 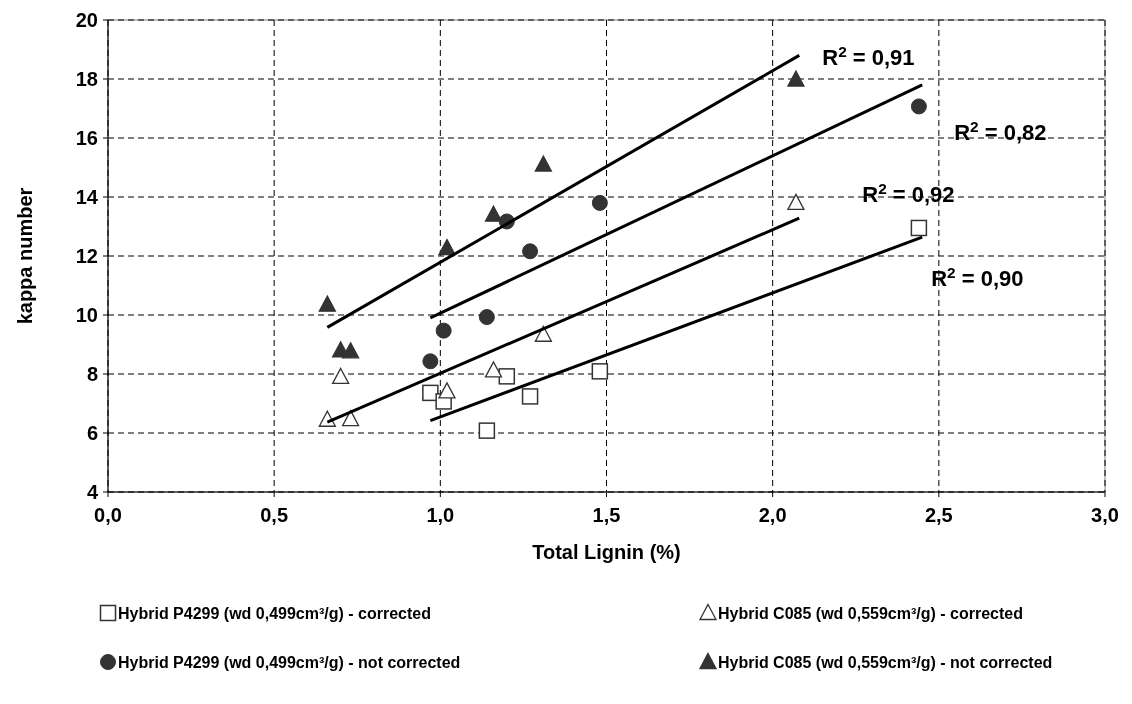 I want to click on legend-label: Hybrid C085 (wd 0,559cm³/g) - corrected, so click(x=870, y=613).